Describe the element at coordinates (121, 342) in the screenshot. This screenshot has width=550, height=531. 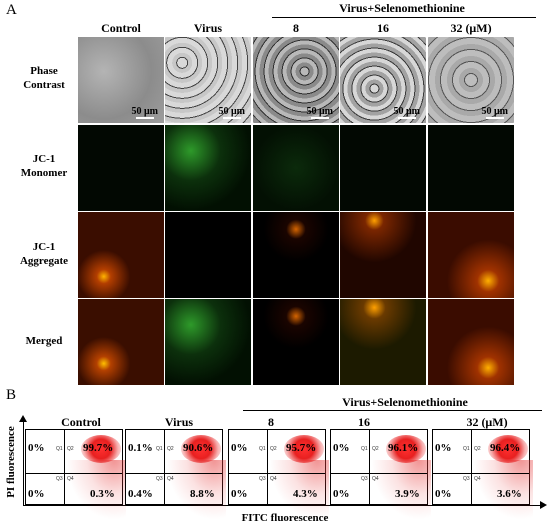
I see `image-merged-control` at that location.